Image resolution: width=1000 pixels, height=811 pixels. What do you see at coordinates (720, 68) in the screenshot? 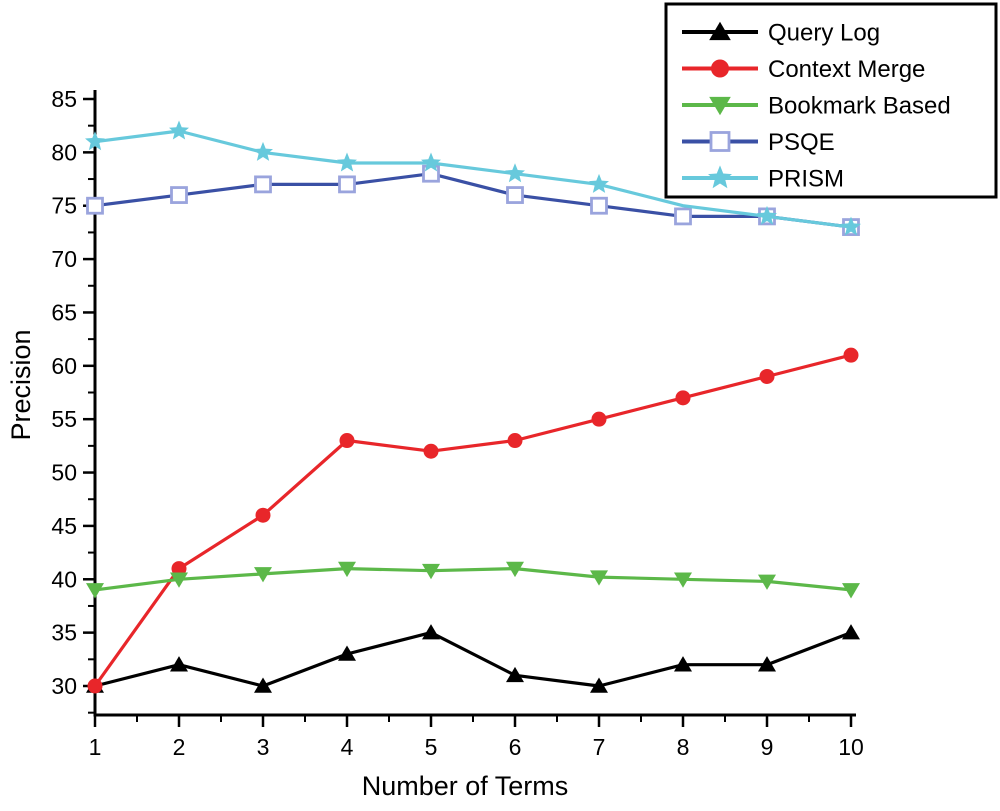
I see `legend-marker-context-merge` at bounding box center [720, 68].